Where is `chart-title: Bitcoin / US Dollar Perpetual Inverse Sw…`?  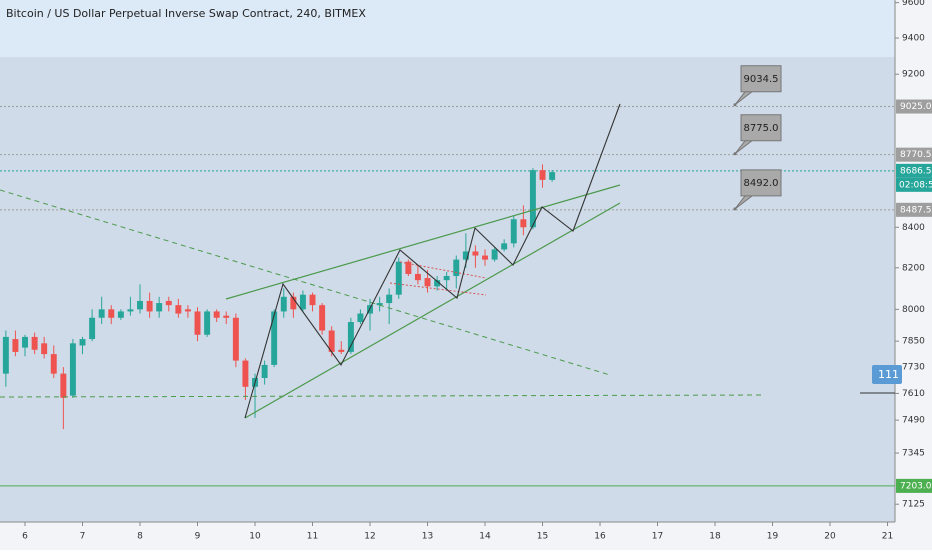 chart-title: Bitcoin / US Dollar Perpetual Inverse Sw… is located at coordinates (186, 13).